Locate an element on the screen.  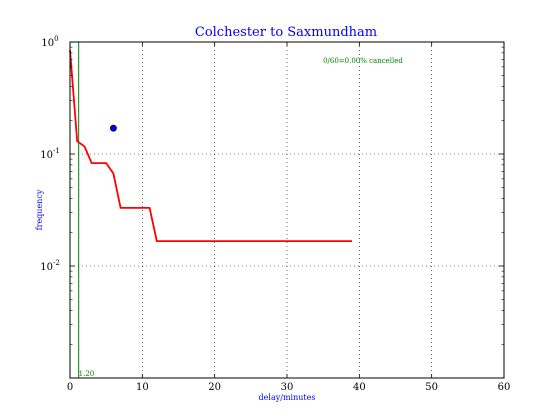
y-tick-label: 10⁻² is located at coordinates (50, 266).